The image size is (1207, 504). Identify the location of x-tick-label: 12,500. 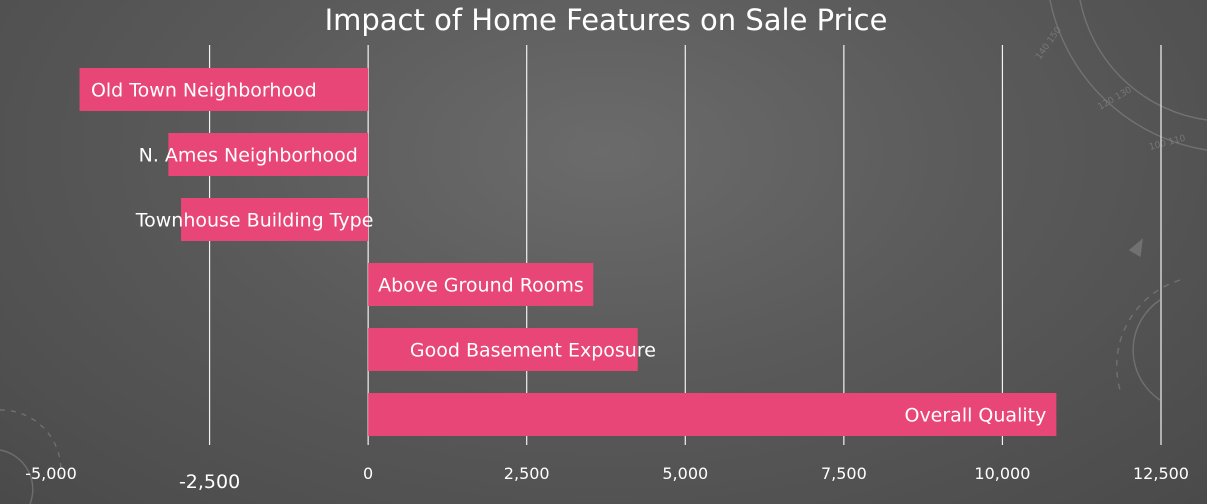
(1161, 473).